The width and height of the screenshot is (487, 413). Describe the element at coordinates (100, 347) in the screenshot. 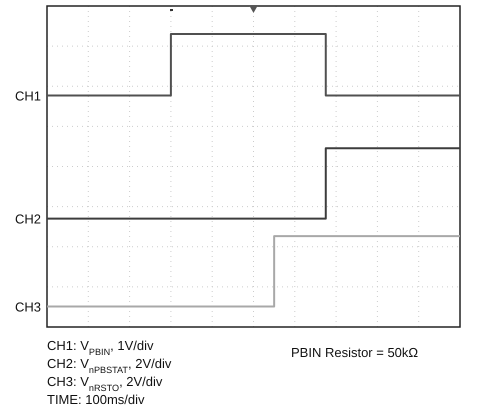

I see `text: CH1: V$_{PBIN}$, 1V/div` at that location.